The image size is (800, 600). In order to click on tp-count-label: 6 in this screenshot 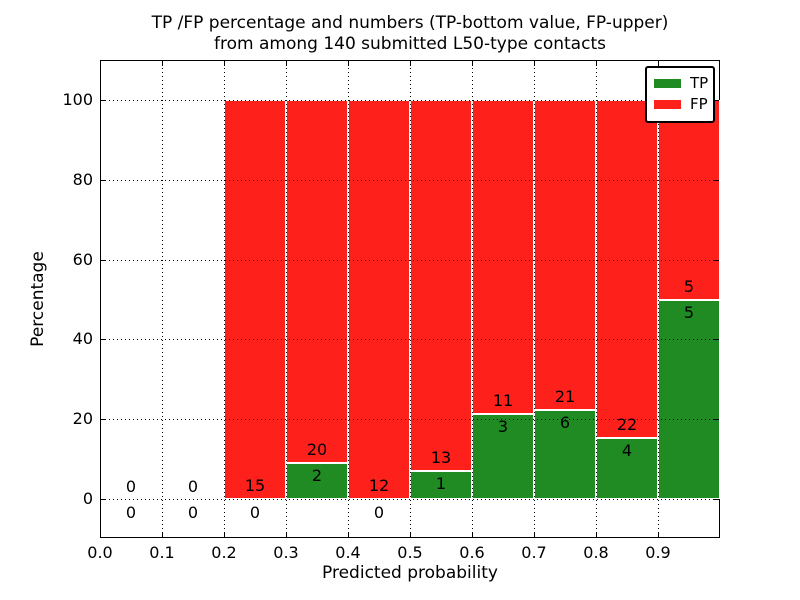, I will do `click(565, 423)`.